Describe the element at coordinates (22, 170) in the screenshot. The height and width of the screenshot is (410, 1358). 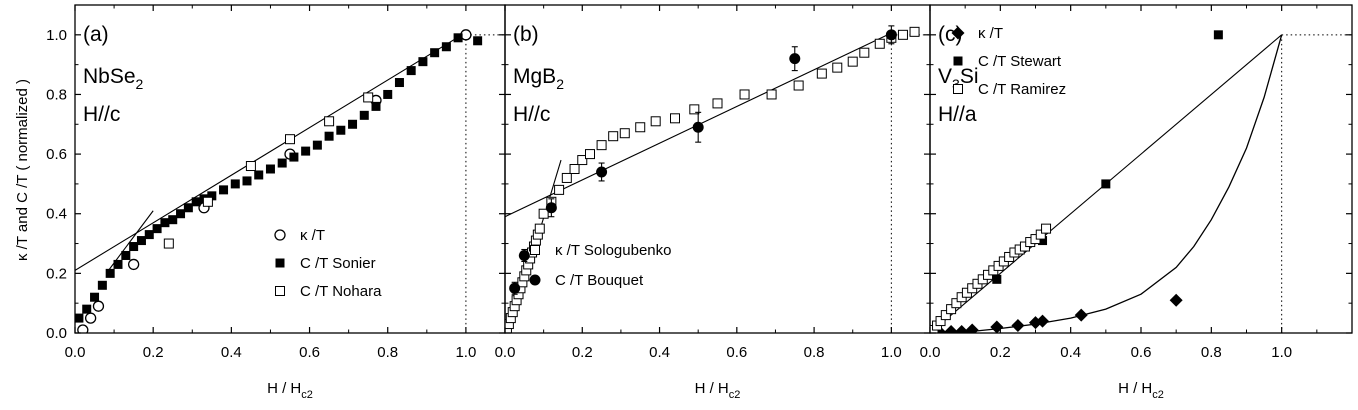
I see `y-axis-label: κ /T and C /T ( normalized )` at that location.